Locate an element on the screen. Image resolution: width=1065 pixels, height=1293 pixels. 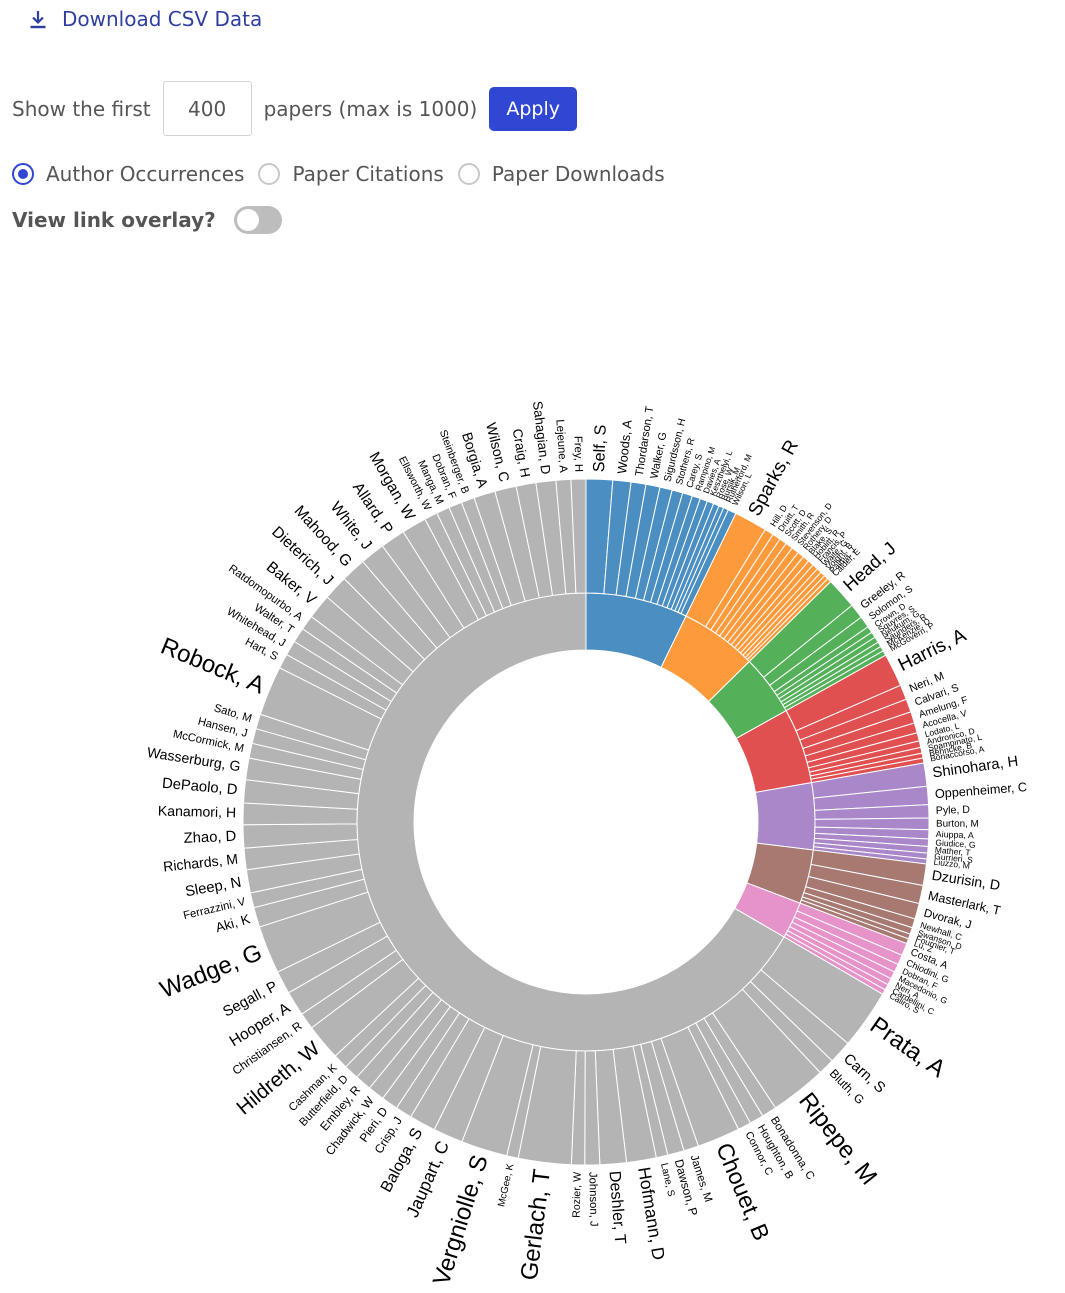
download-csv-link: Download CSV Data is located at coordinates (145, 19).